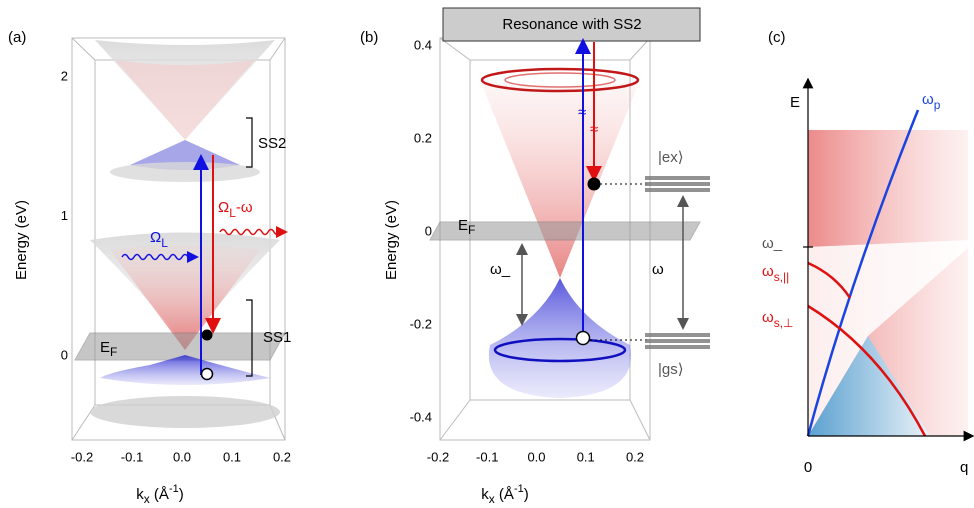 Image resolution: width=974 pixels, height=508 pixels. I want to click on surface-perp-curve, so click(867, 370).